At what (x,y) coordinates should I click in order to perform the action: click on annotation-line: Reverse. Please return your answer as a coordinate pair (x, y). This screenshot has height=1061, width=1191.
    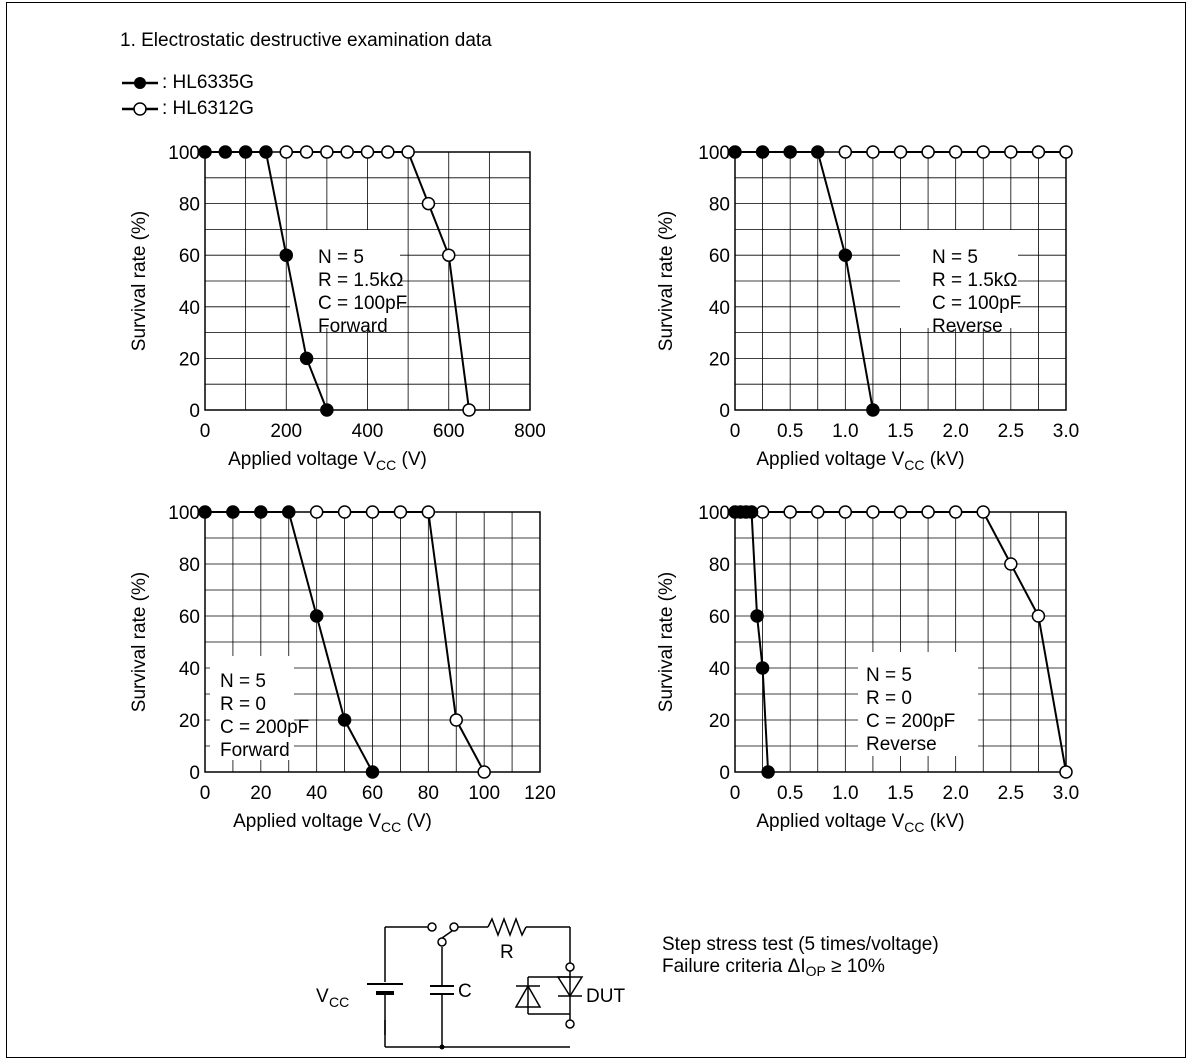
    Looking at the image, I should click on (901, 744).